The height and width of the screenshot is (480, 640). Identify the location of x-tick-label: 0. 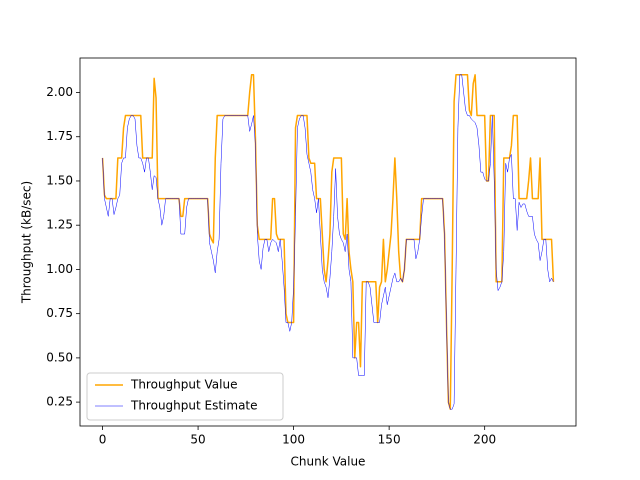
(103, 440).